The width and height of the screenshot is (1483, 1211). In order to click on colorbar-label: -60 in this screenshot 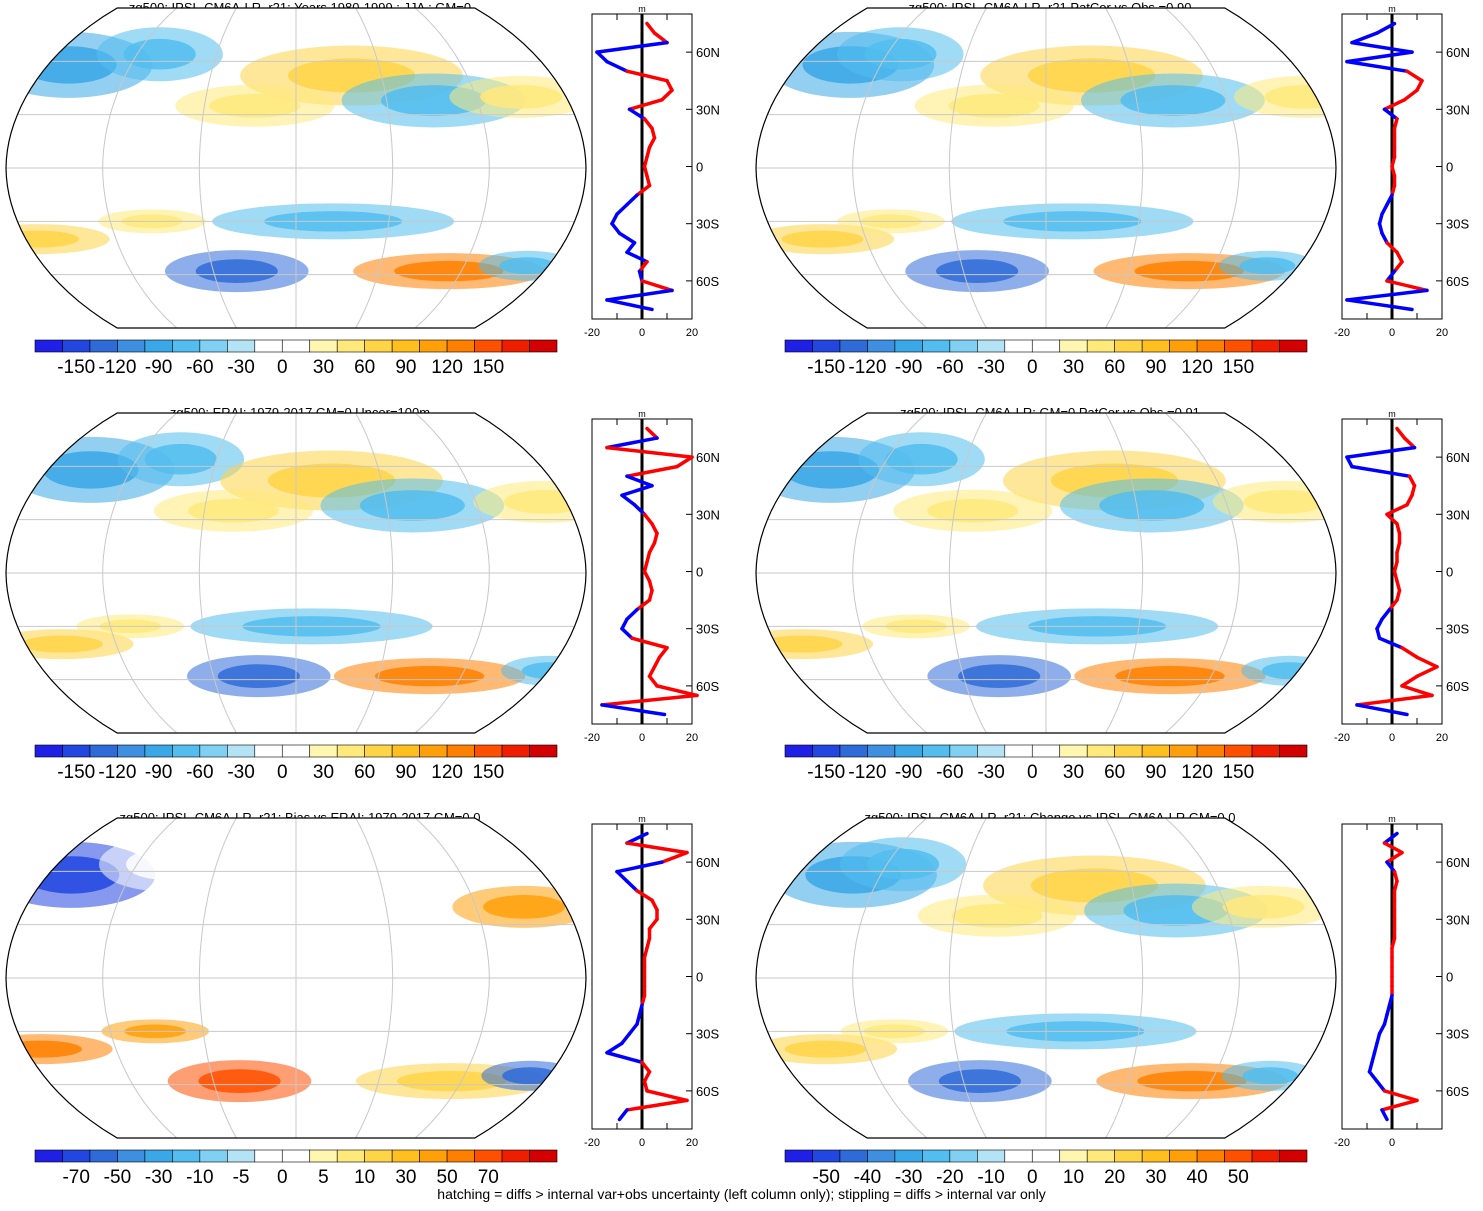, I will do `click(199, 772)`.